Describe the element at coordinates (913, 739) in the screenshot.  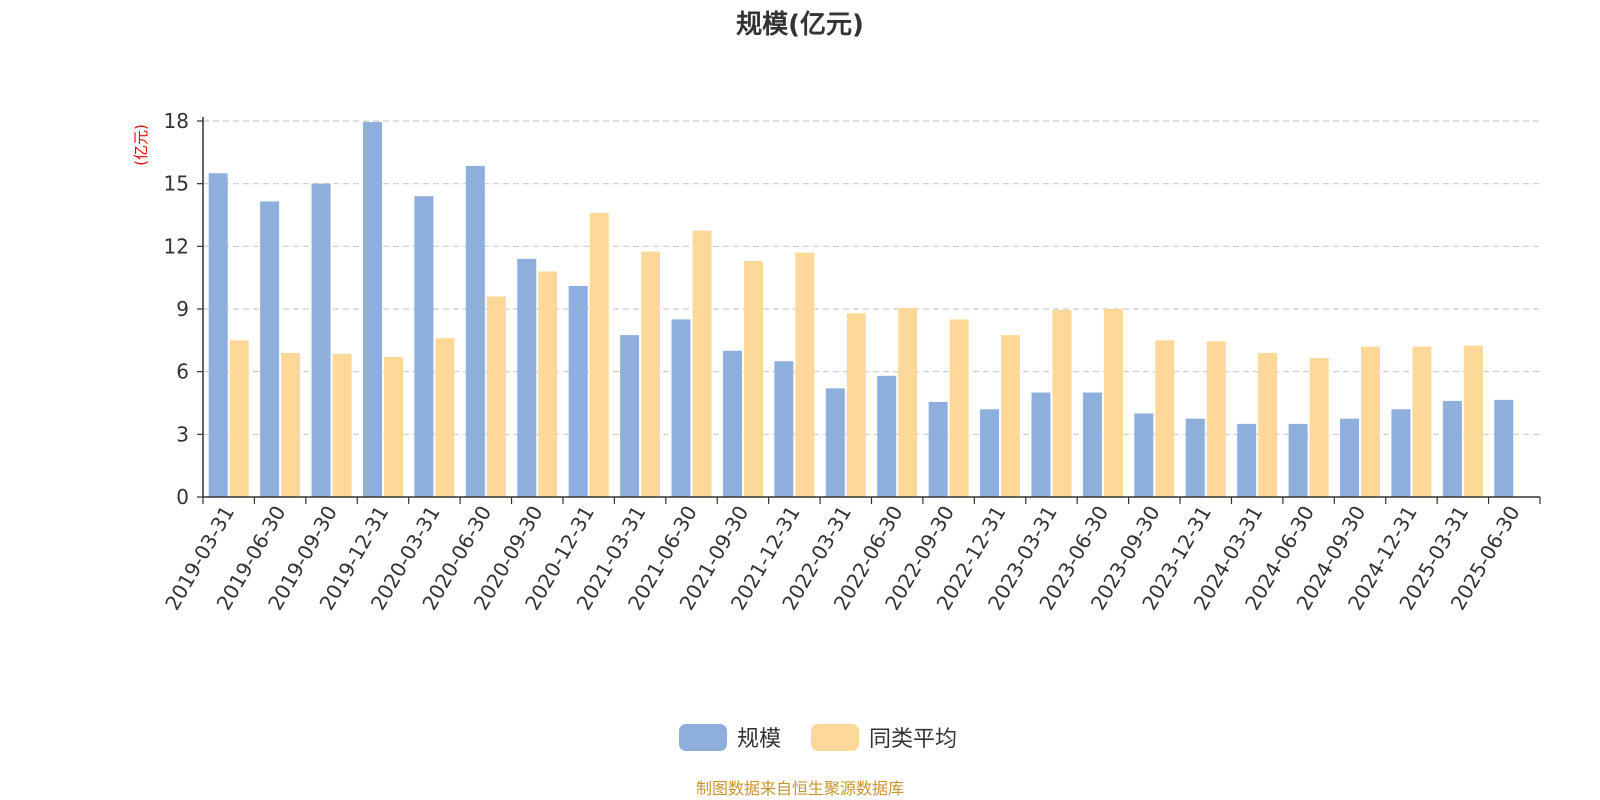
I see `legend-label-peer-average: 同类平均` at that location.